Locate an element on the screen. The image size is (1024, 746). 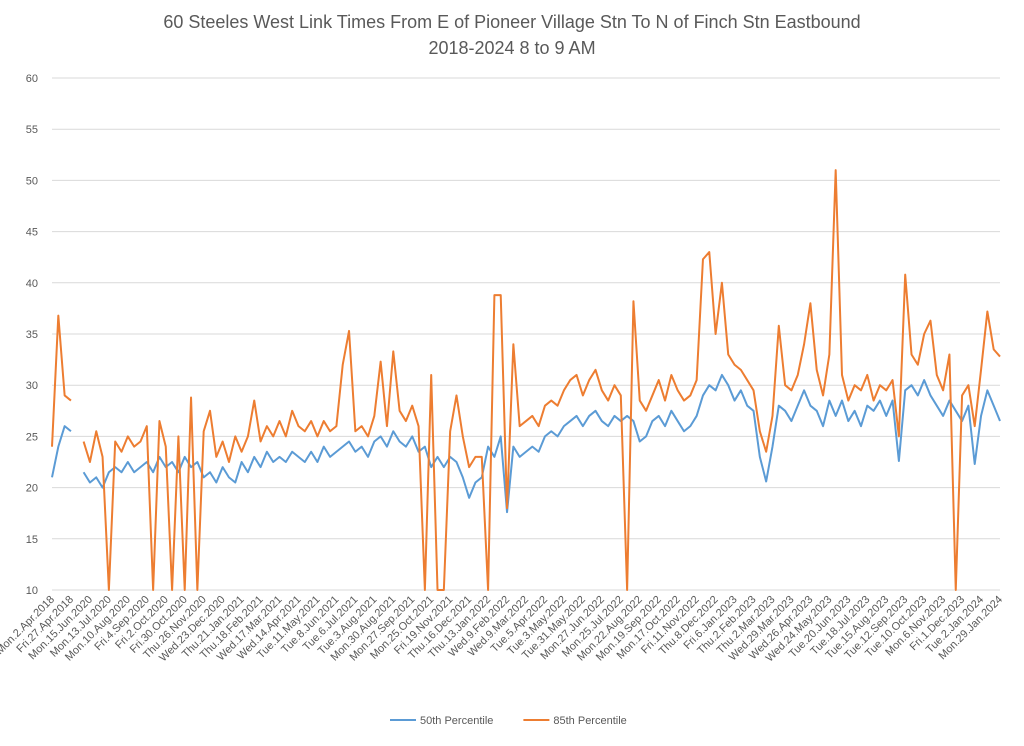
legend-label: 50th Percentile is located at coordinates (456, 721).